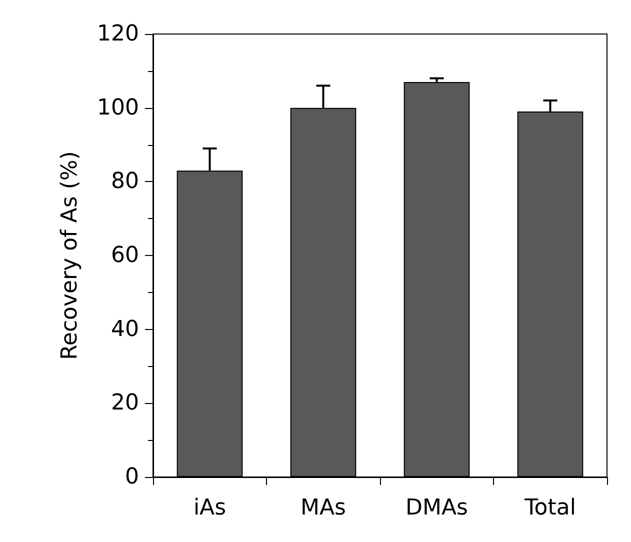 The image size is (631, 542). I want to click on y-tick-label: 40, so click(125, 329).